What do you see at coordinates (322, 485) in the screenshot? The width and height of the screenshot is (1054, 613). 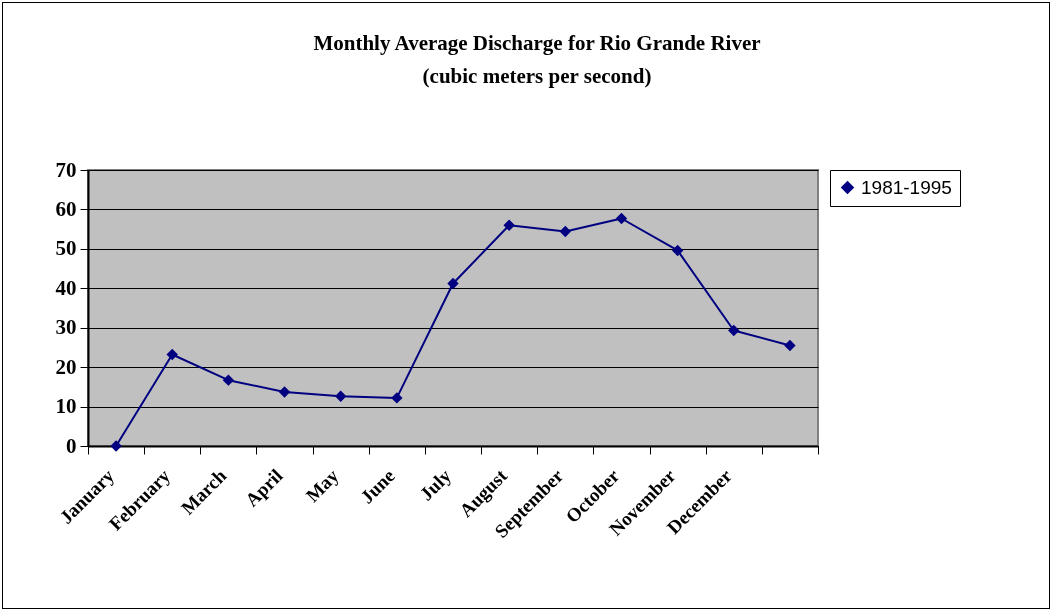 I see `x-tick-label: May` at bounding box center [322, 485].